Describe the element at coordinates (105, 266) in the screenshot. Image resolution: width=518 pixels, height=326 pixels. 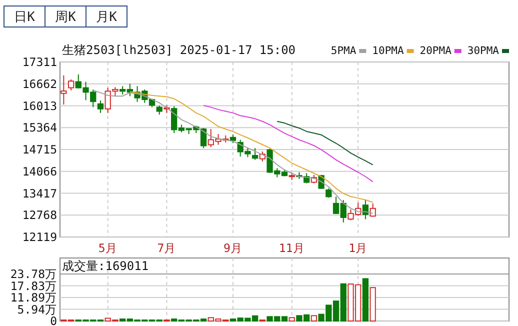
I see `chart-title: 成交量:169011` at that location.